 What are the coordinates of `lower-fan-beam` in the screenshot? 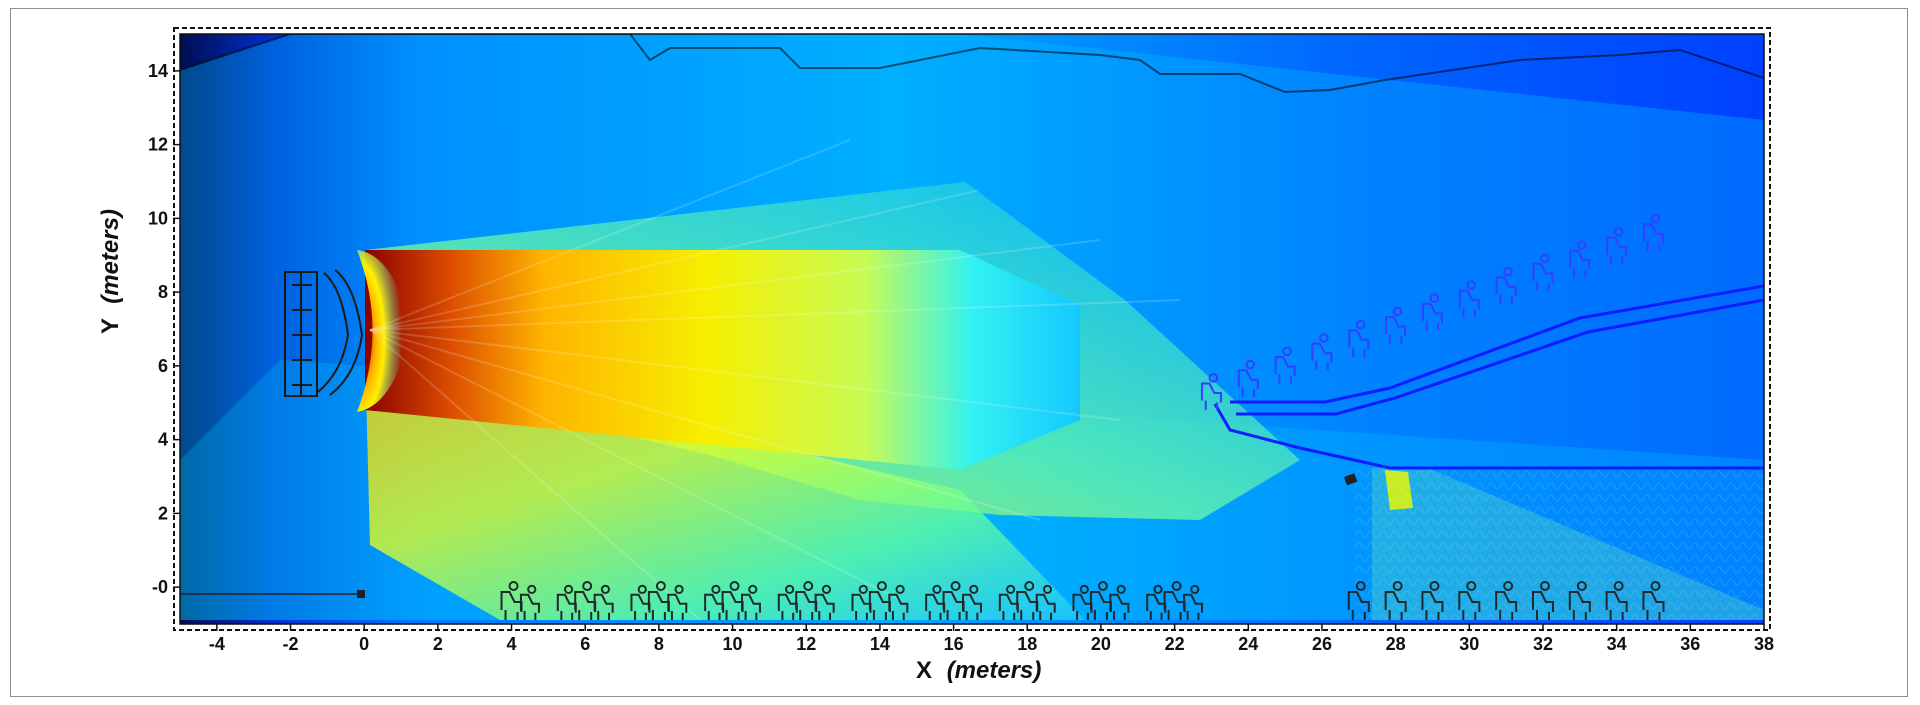 It's located at (725, 505).